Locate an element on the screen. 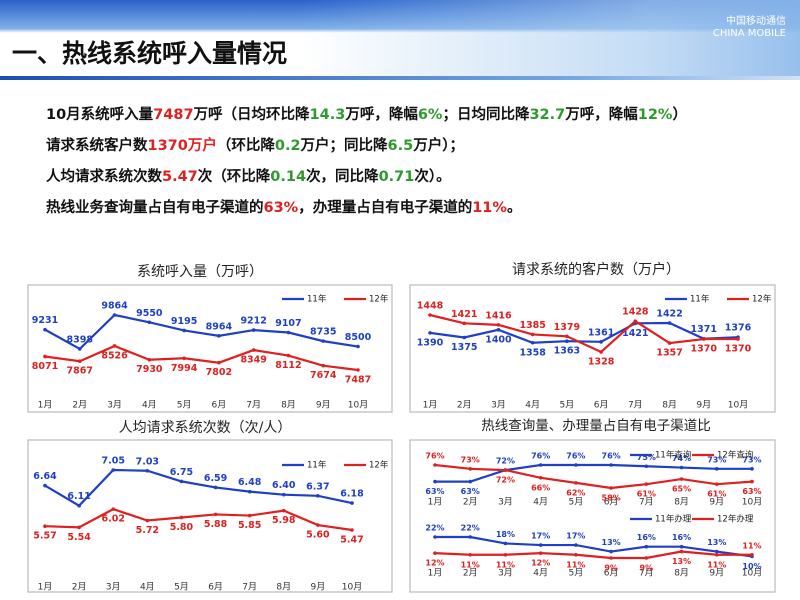 This screenshot has height=600, width=800. data-label: 13% is located at coordinates (716, 542).